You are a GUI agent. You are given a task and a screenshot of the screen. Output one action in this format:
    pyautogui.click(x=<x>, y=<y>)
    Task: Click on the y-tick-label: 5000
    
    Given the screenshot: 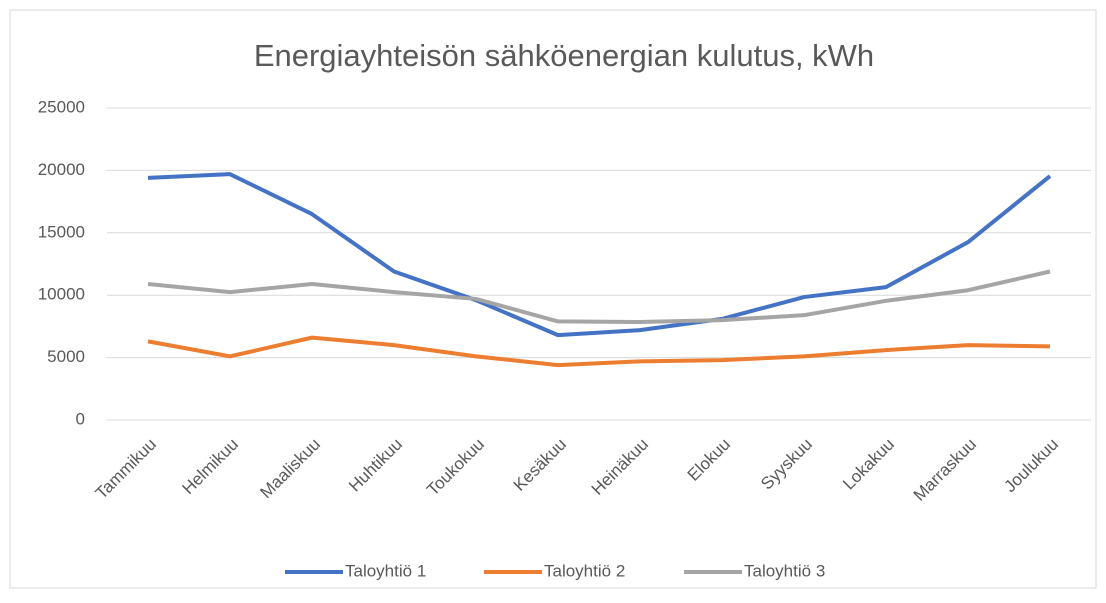 What is the action you would take?
    pyautogui.click(x=66, y=356)
    